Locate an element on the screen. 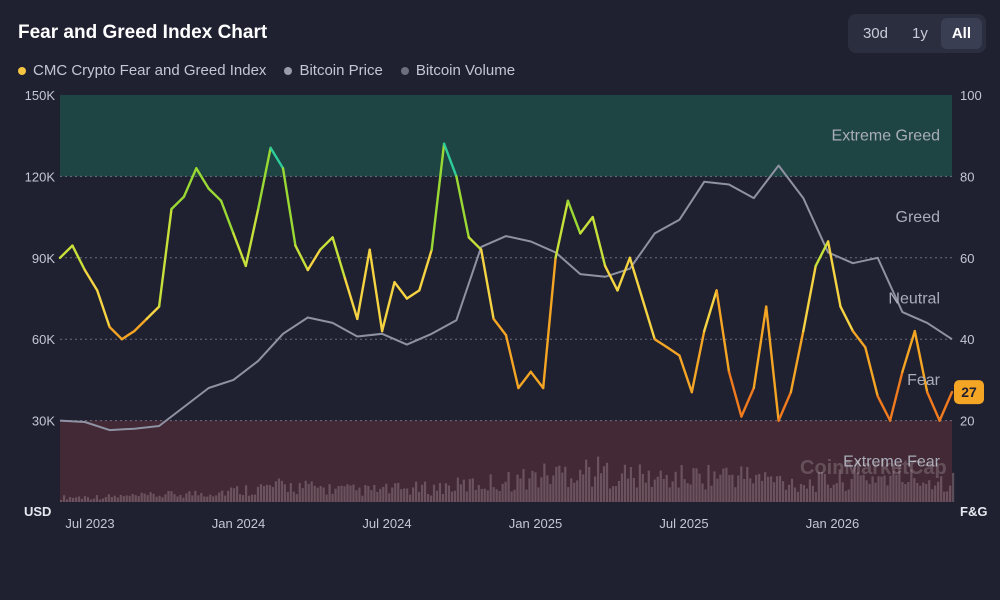  range-all-button: All is located at coordinates (961, 33).